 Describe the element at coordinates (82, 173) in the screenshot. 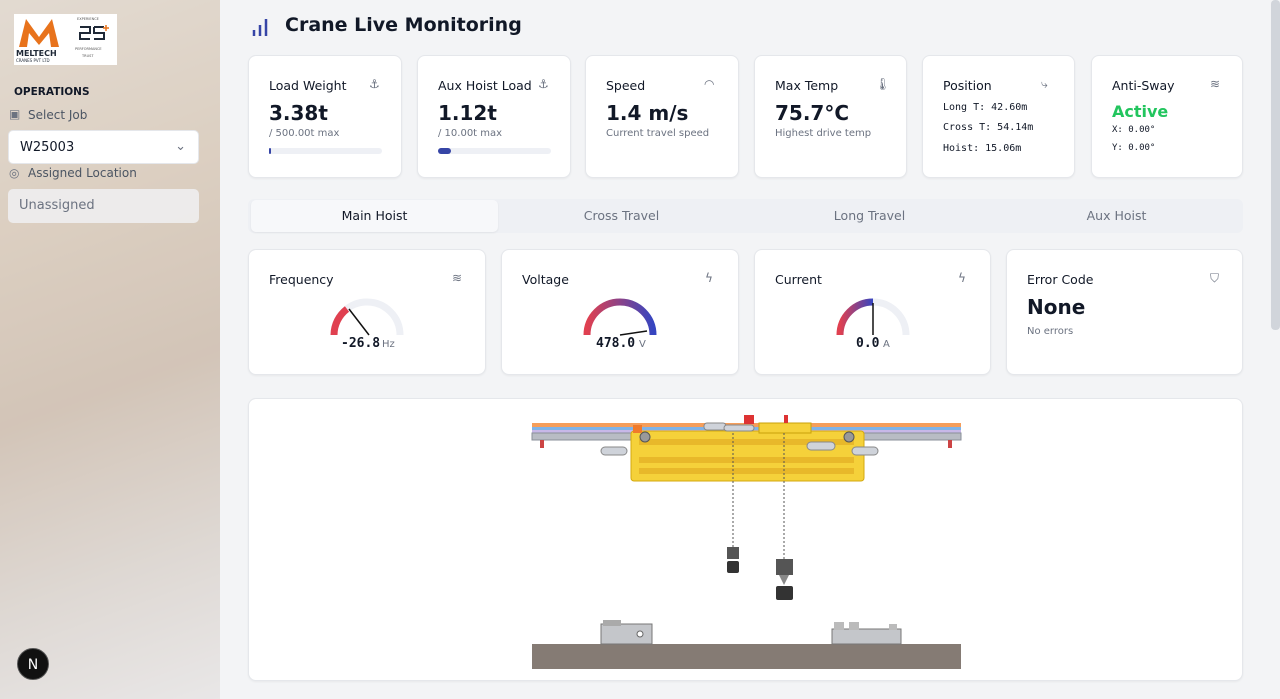

I see `field-label: Assigned Location` at that location.